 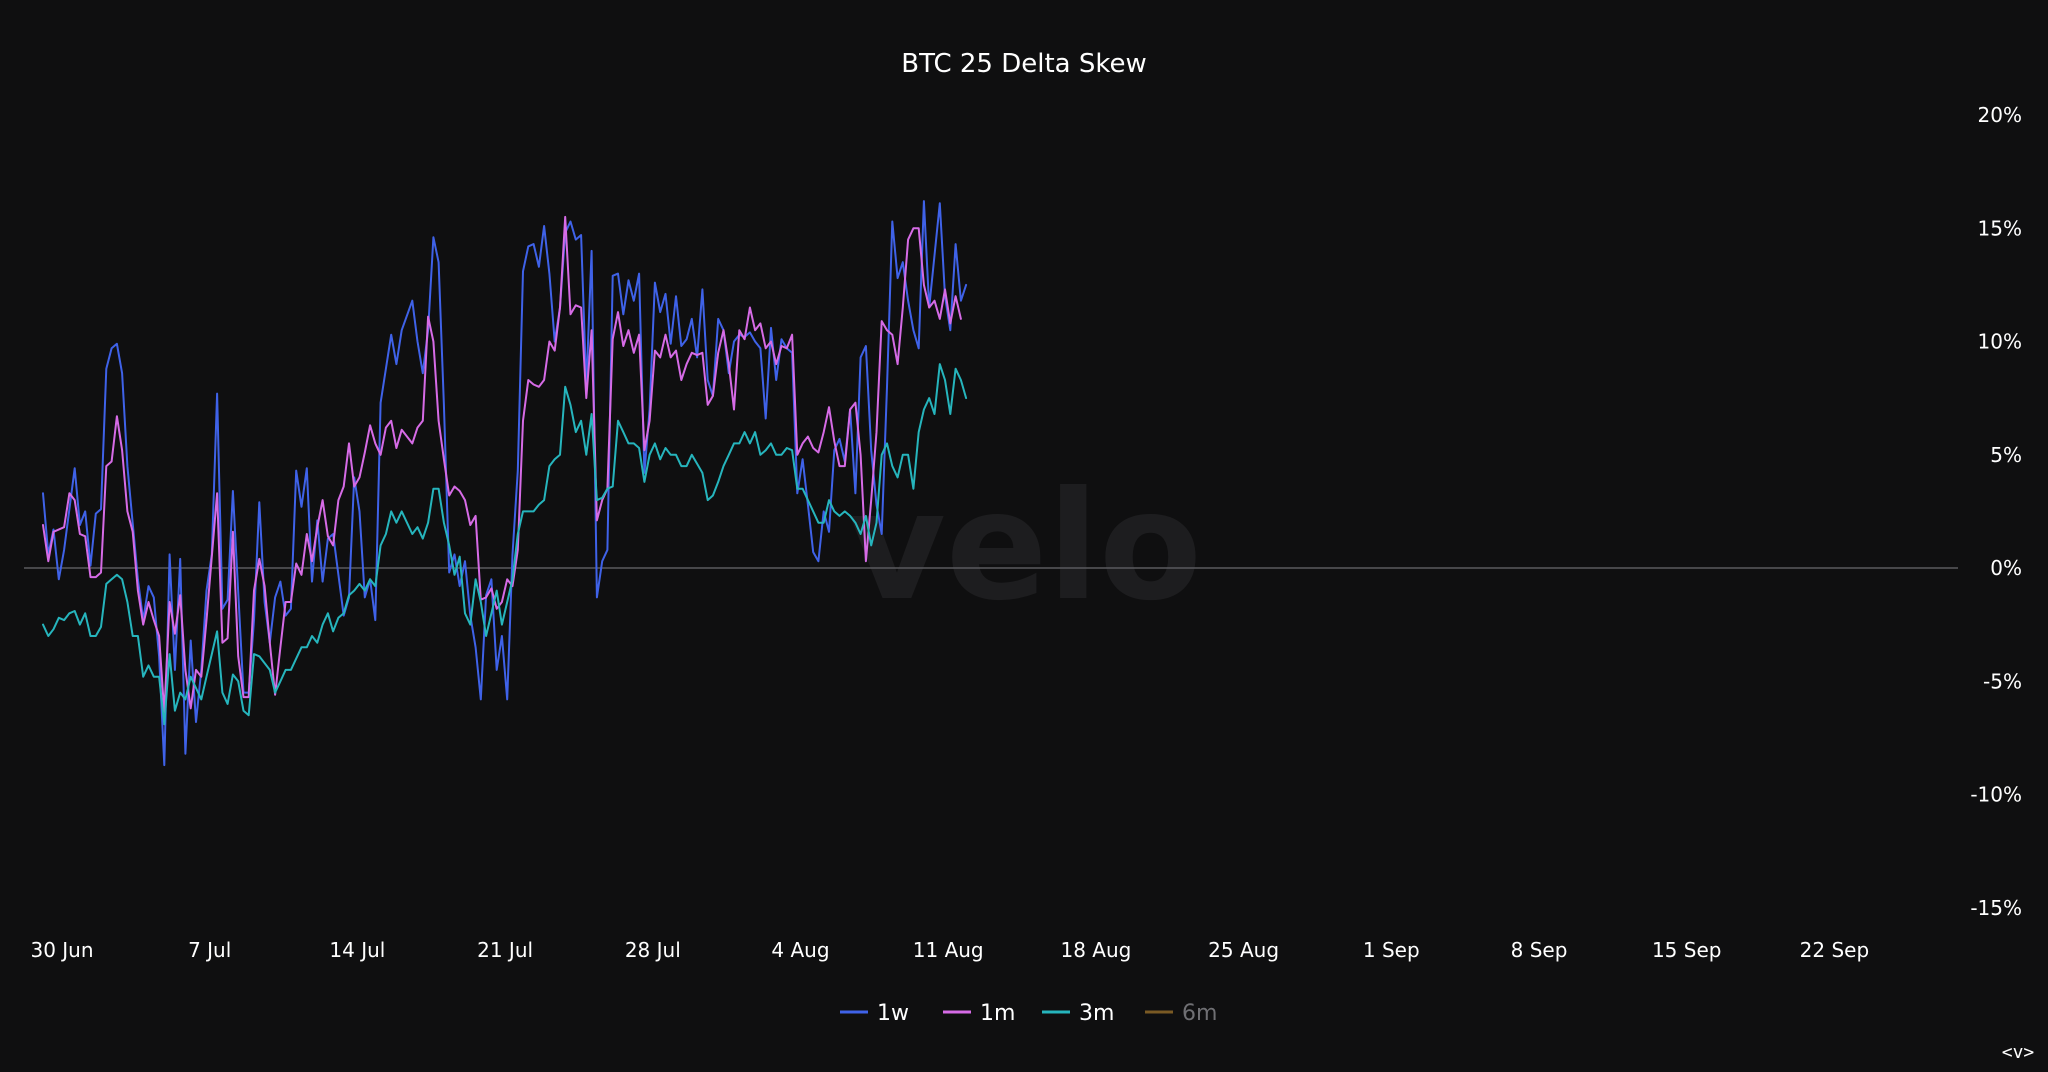 What do you see at coordinates (1687, 950) in the screenshot?
I see `x-tick-label: 15 Sep` at bounding box center [1687, 950].